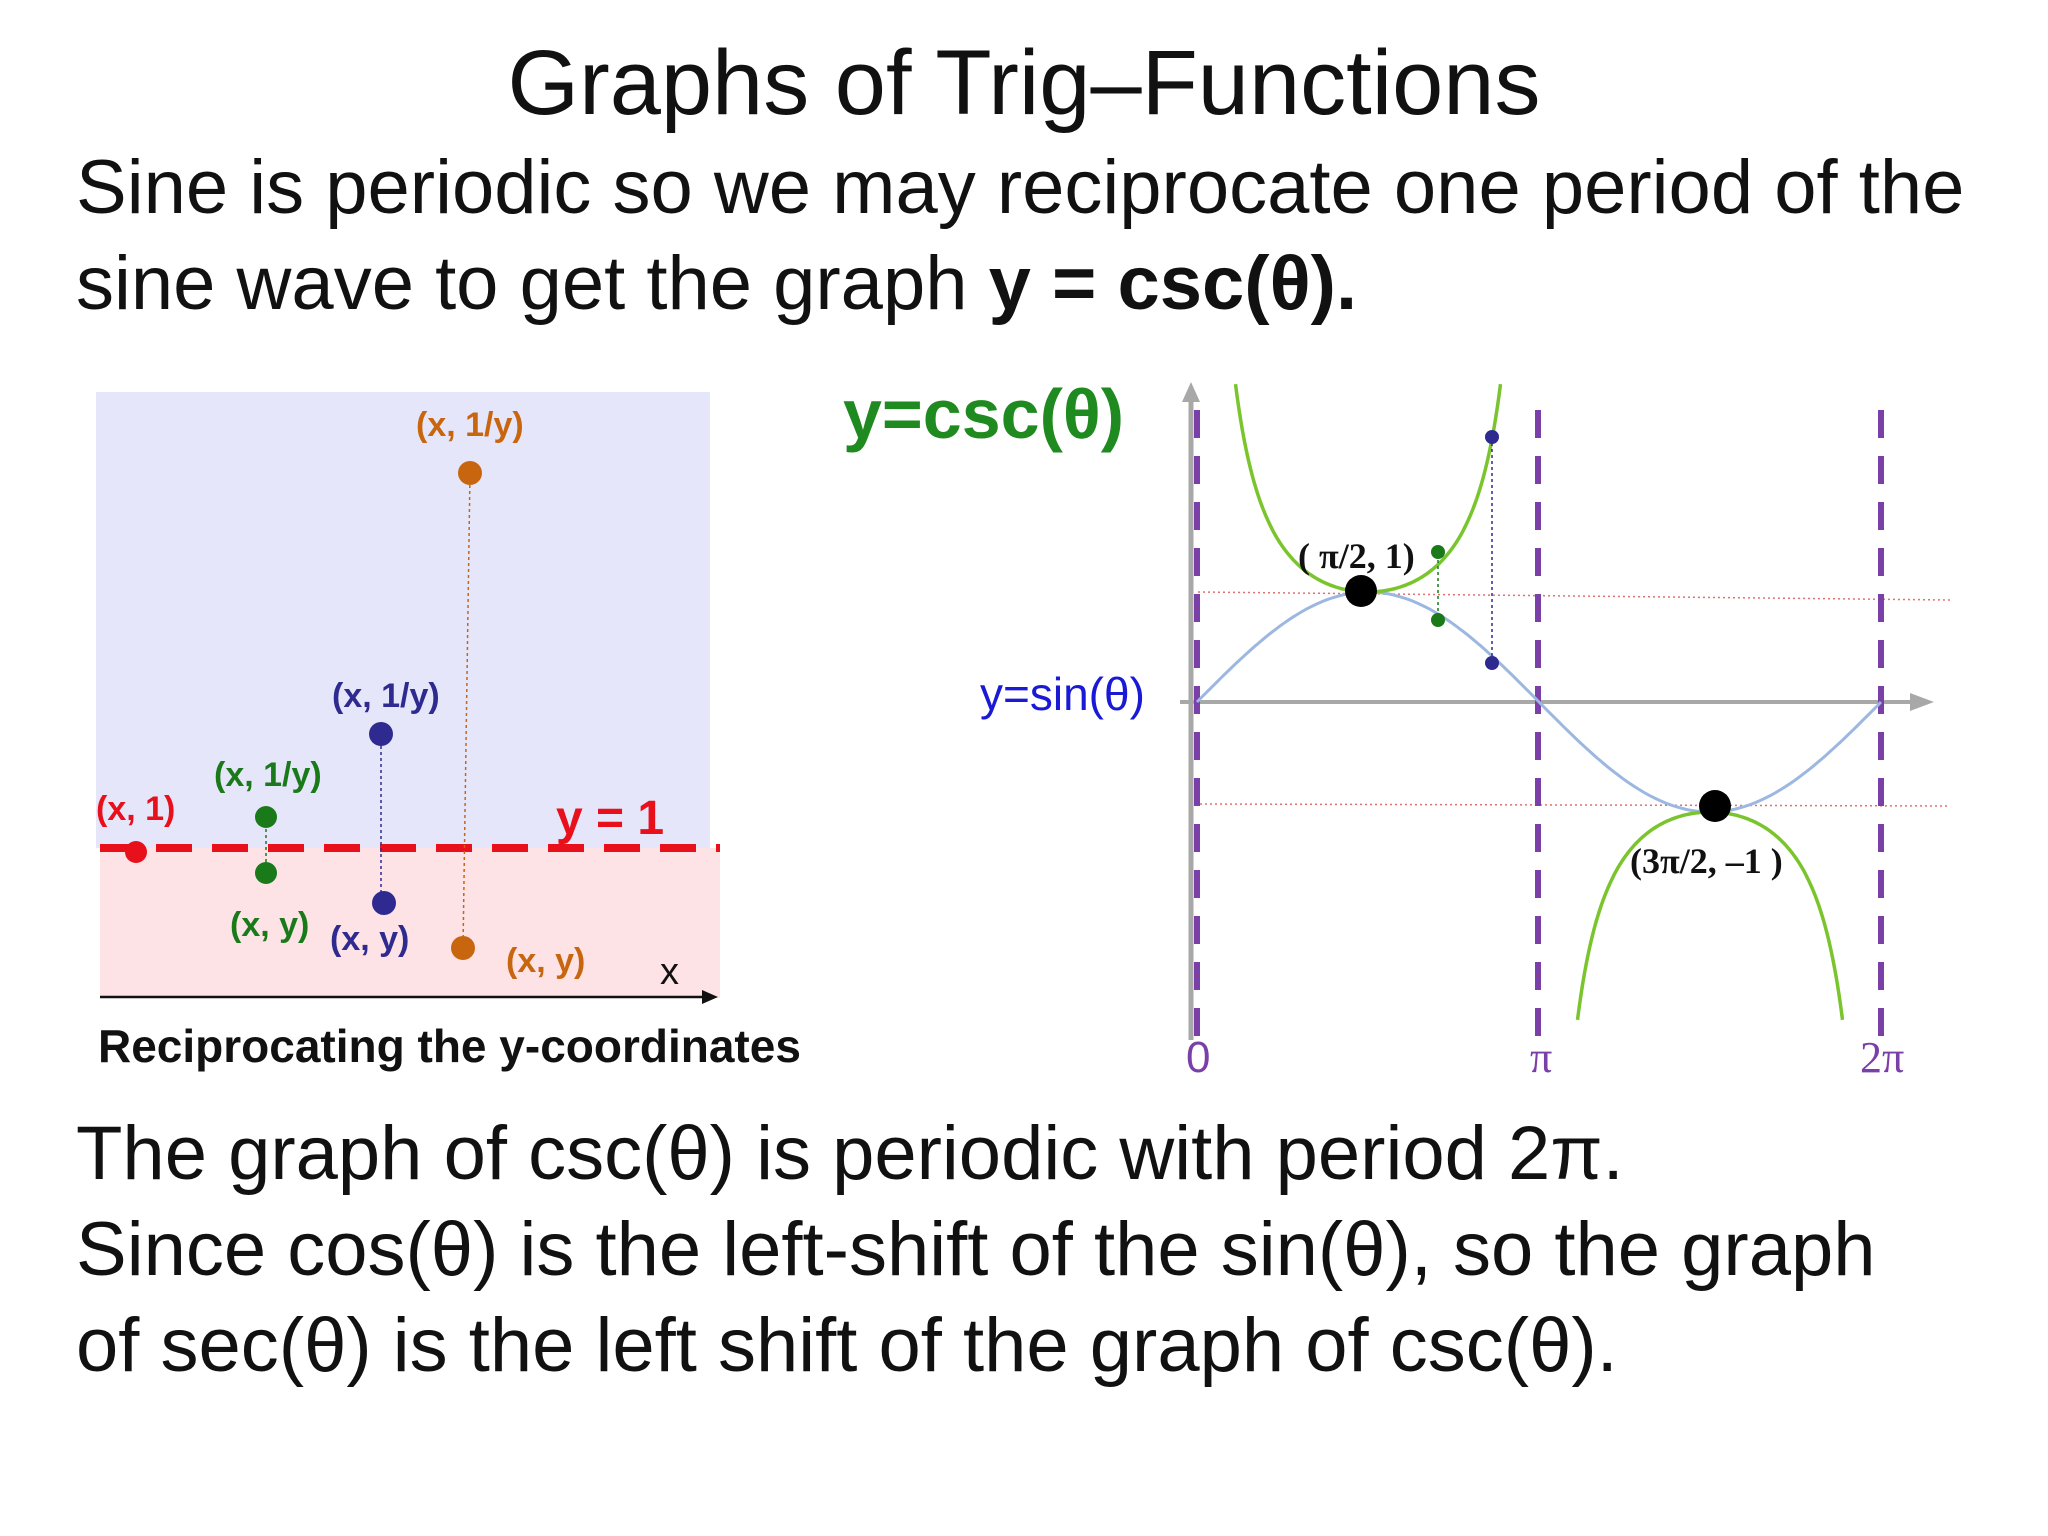 The height and width of the screenshot is (1536, 2048). Describe the element at coordinates (466, 710) in the screenshot. I see `orange-connector` at that location.